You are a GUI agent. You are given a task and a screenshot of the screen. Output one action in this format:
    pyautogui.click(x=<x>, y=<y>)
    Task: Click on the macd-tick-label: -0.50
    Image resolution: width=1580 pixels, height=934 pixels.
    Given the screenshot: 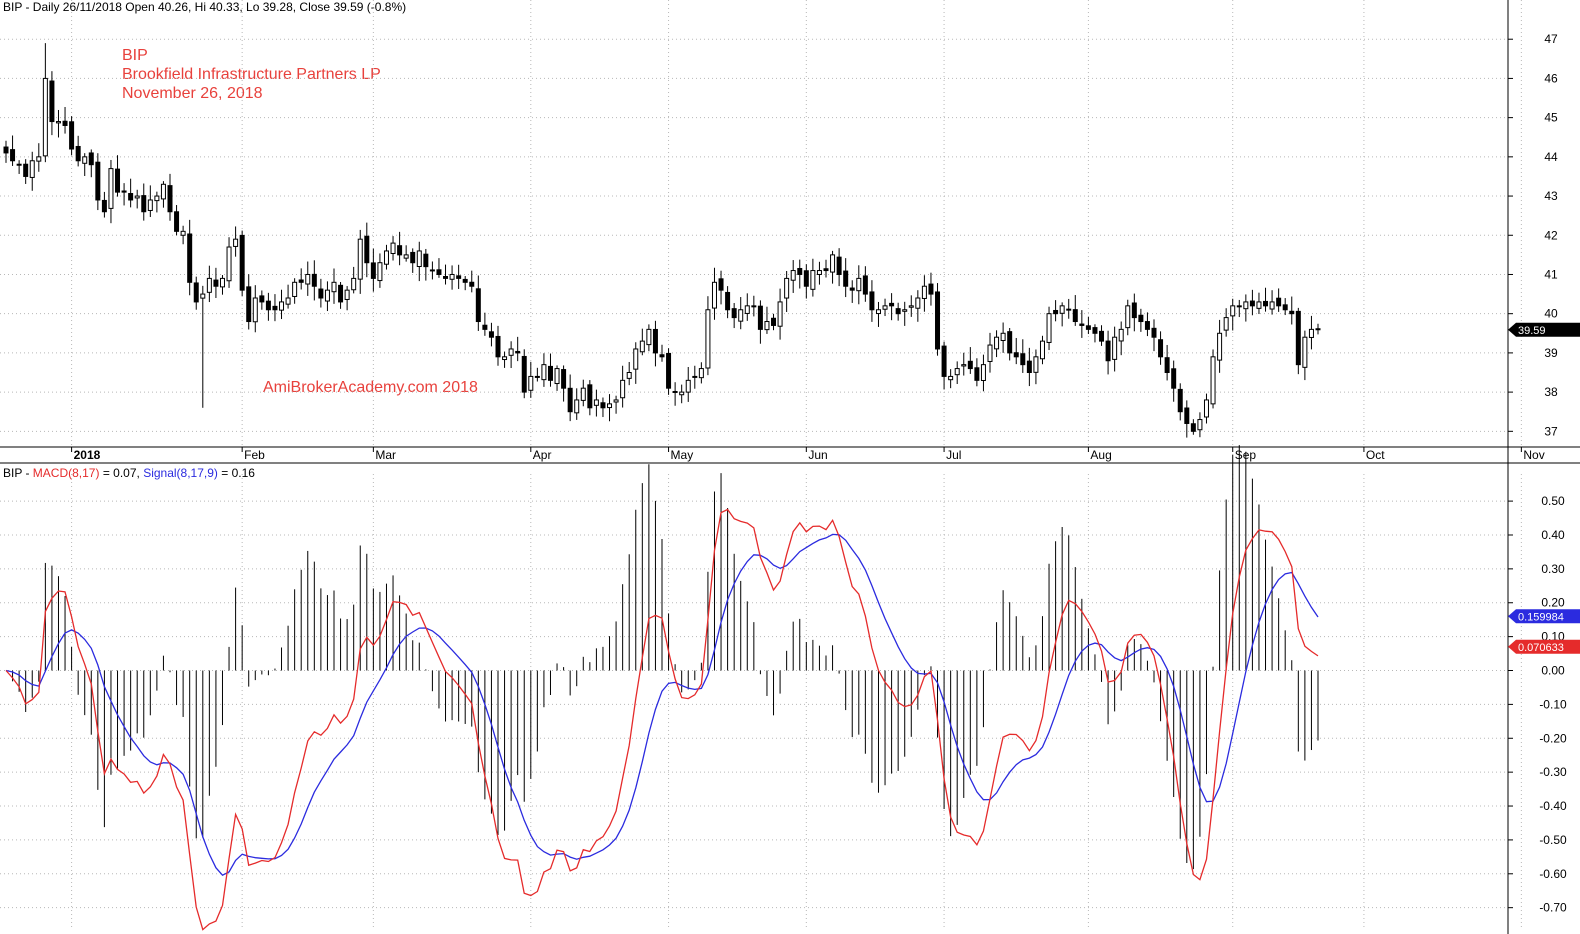 What is the action you would take?
    pyautogui.click(x=1553, y=840)
    